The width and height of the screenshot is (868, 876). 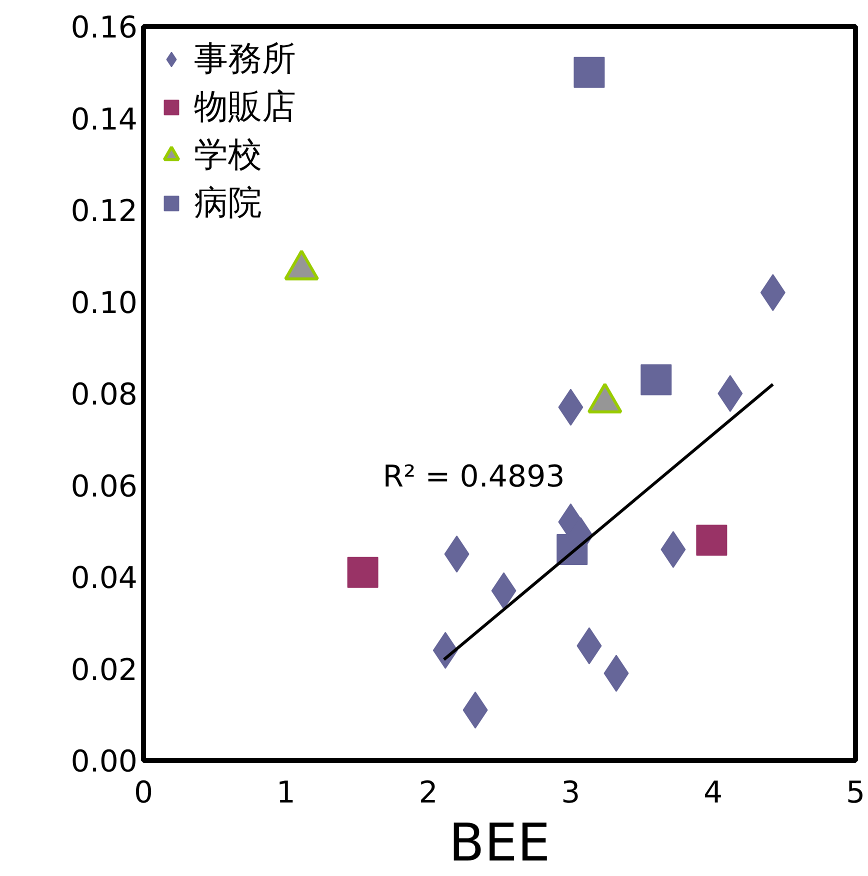 I want to click on x-axis-title: BEE, so click(x=499, y=844).